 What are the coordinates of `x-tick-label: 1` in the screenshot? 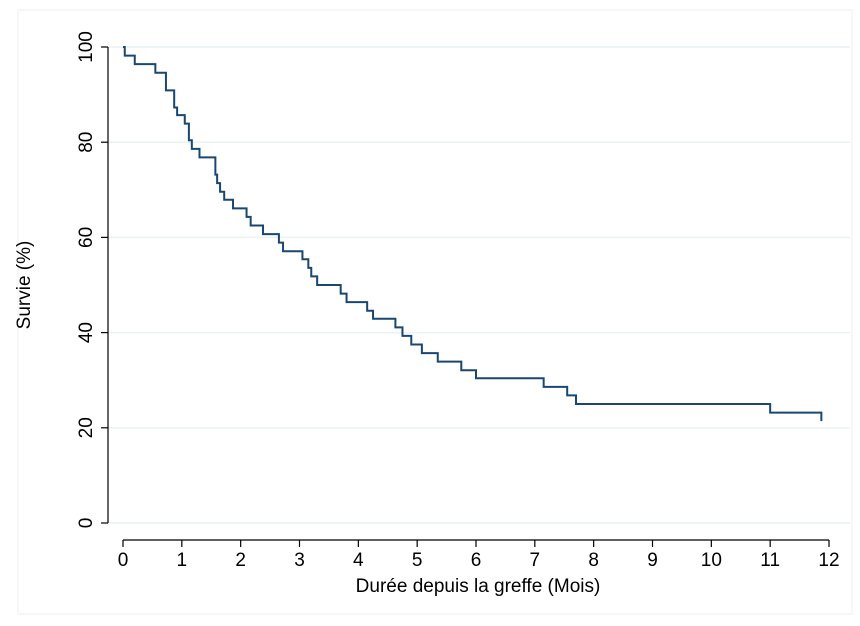 It's located at (182, 560).